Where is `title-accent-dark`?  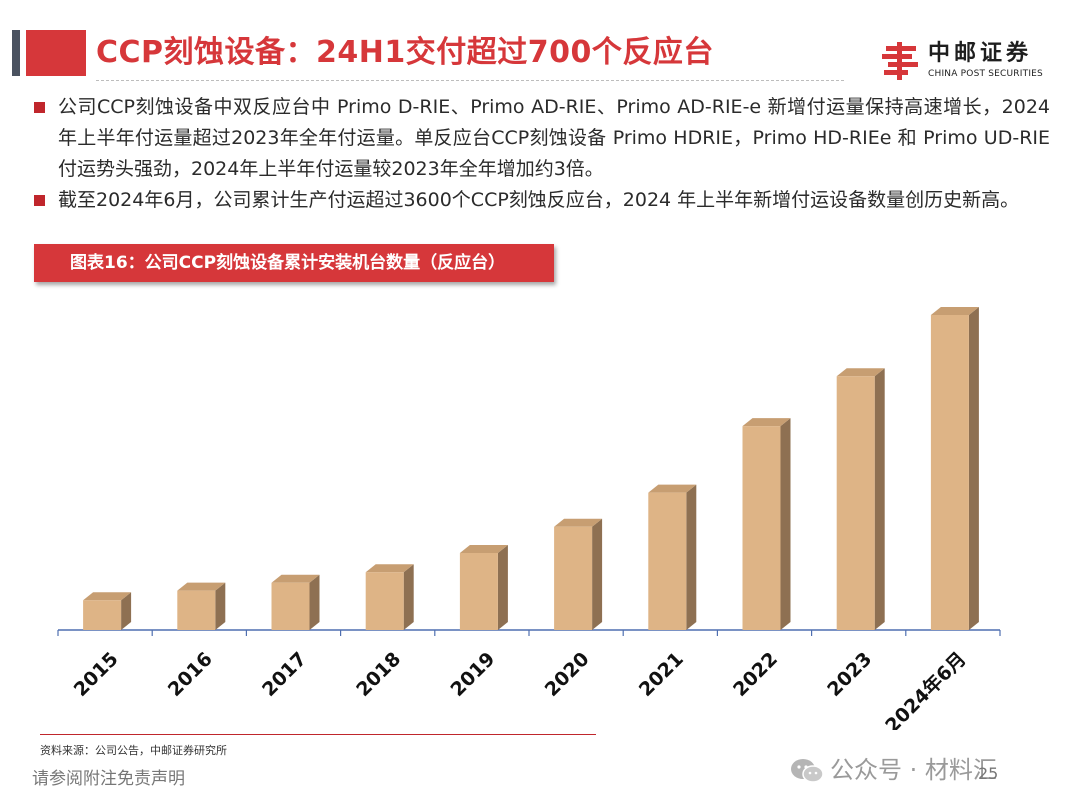
title-accent-dark is located at coordinates (16, 53).